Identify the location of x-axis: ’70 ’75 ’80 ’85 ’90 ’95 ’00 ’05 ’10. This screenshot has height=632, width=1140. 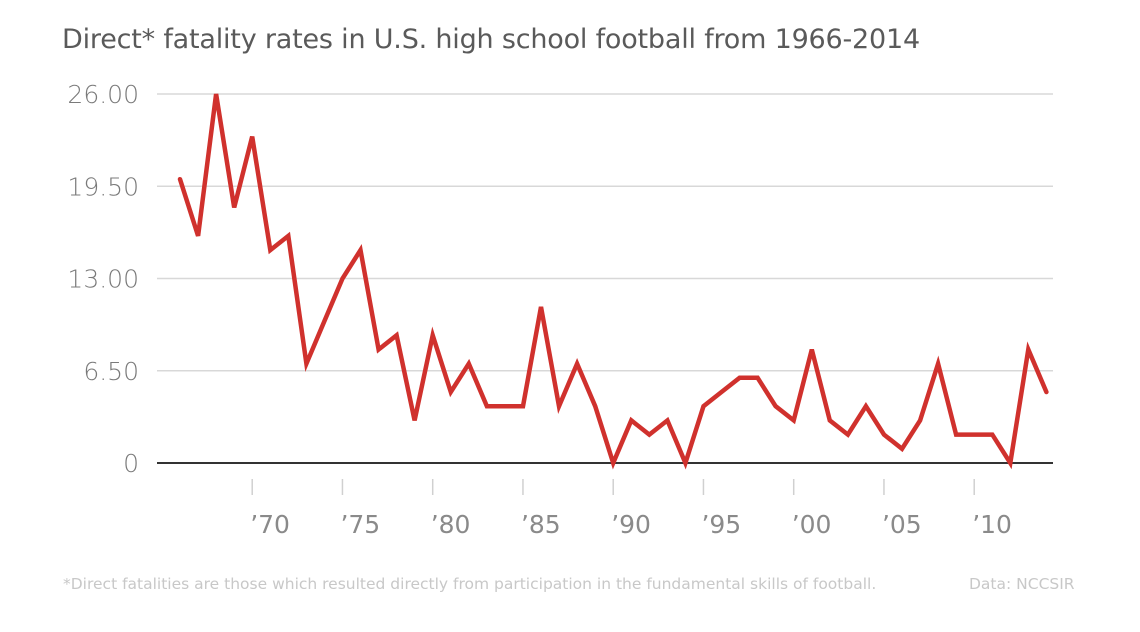
(631, 509).